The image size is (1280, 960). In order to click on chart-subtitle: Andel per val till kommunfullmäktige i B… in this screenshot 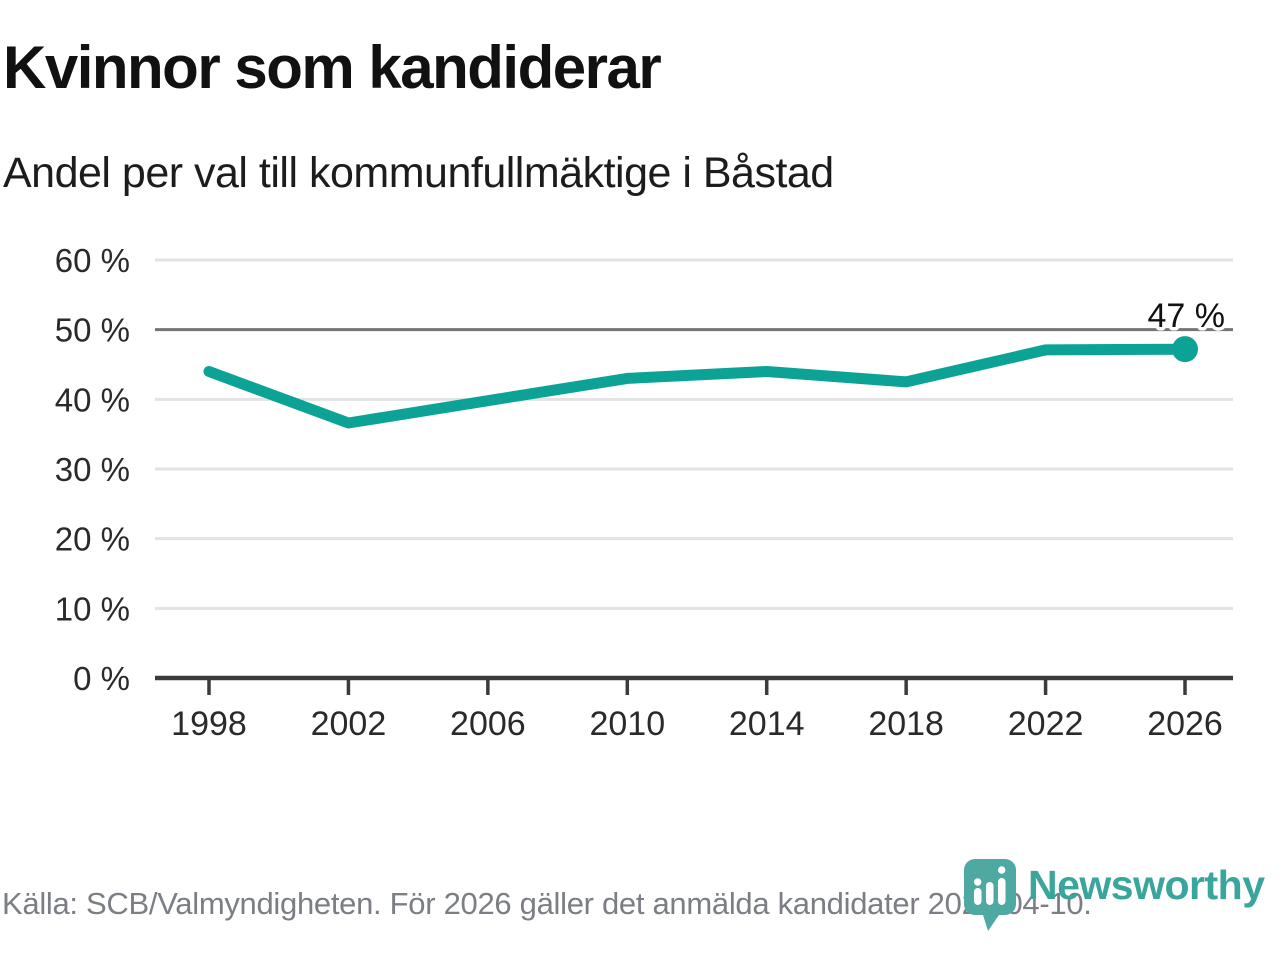, I will do `click(418, 173)`.